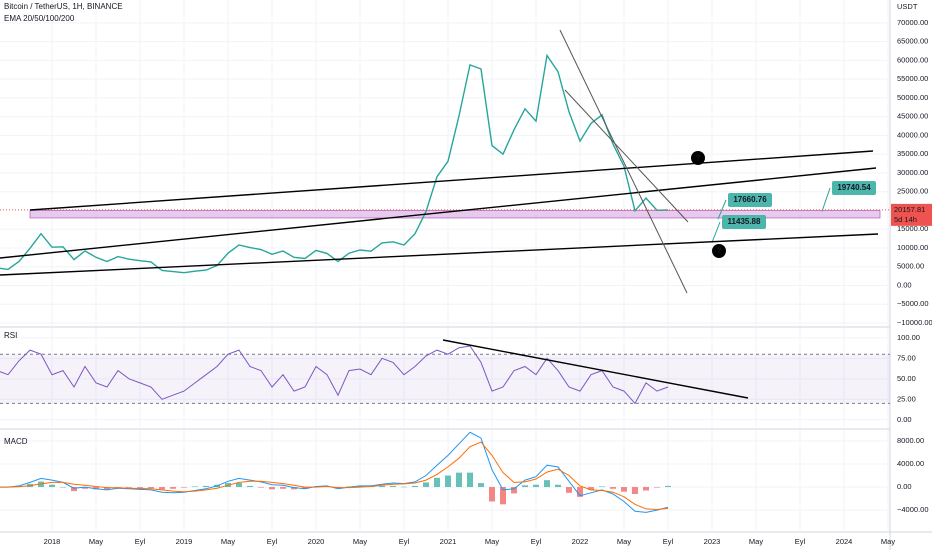 The height and width of the screenshot is (550, 932). I want to click on chart-title: Bitcoin / TetherUS, 1H, BINANCE, so click(63, 6).